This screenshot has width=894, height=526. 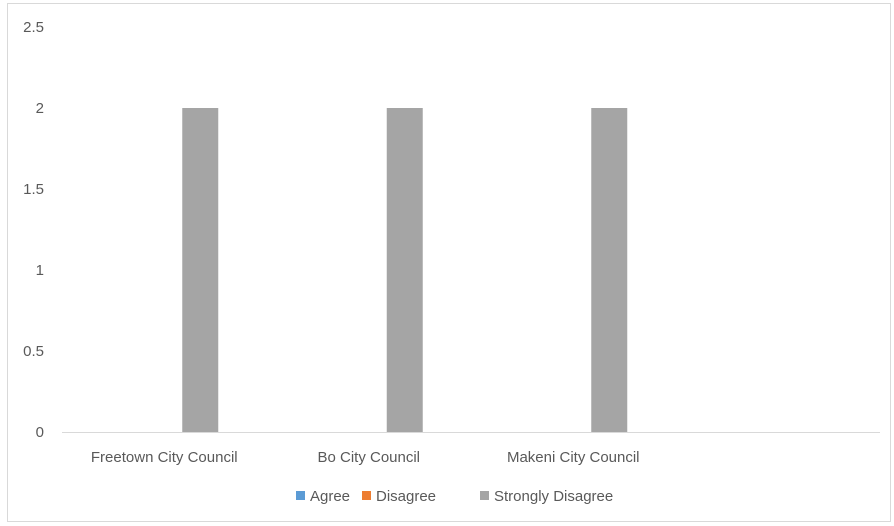 I want to click on y-tick-label: 2, so click(x=40, y=108).